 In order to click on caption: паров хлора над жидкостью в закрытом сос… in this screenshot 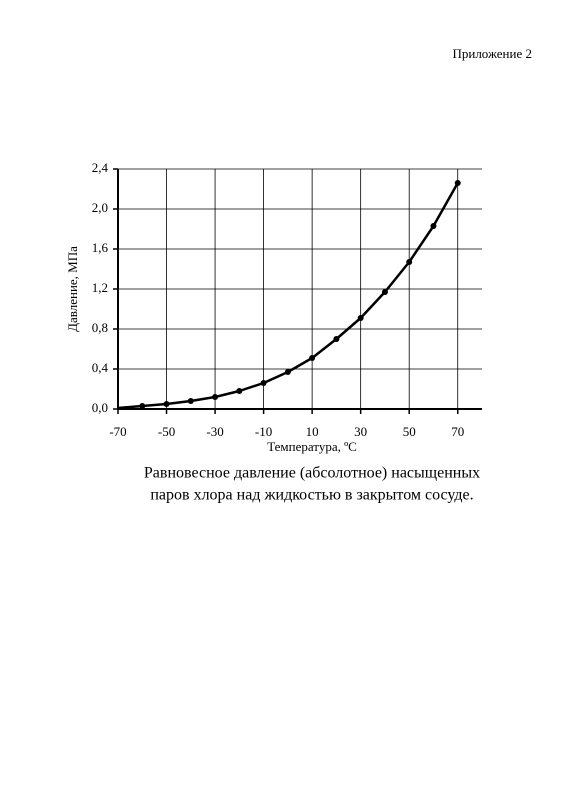, I will do `click(311, 495)`.